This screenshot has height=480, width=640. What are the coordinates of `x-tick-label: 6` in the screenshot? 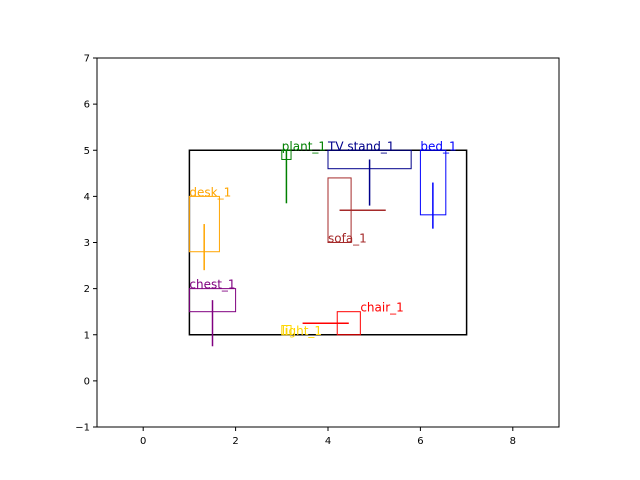 It's located at (420, 441).